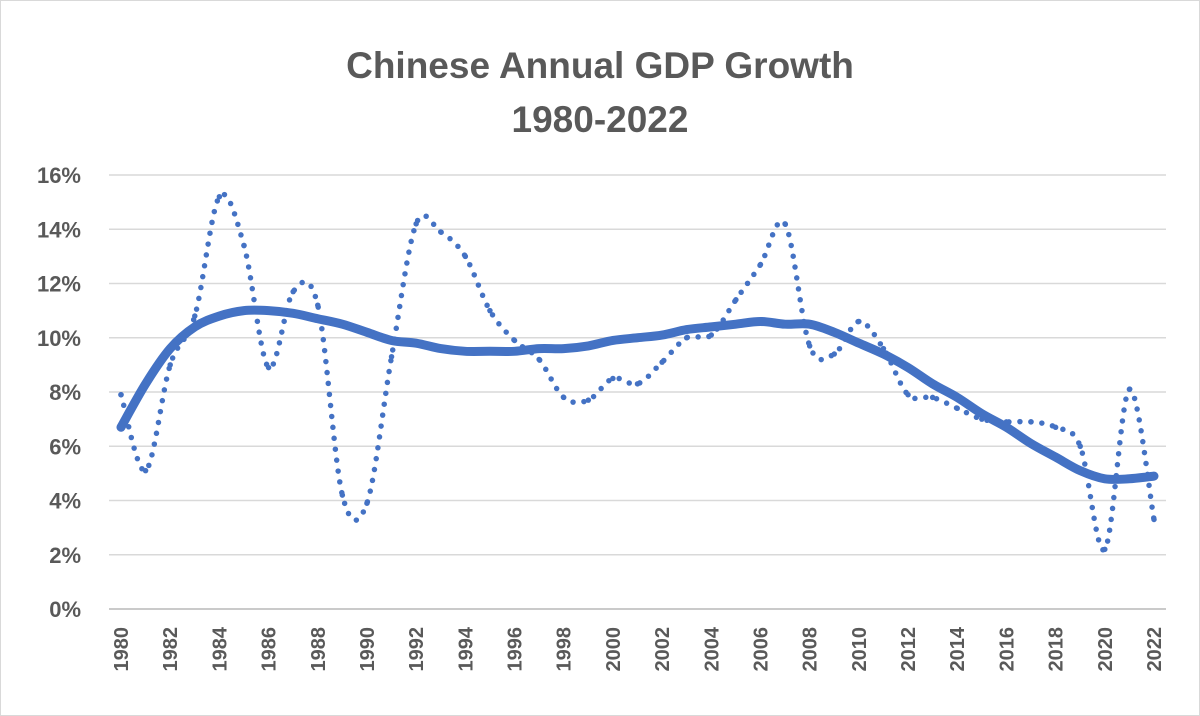 This screenshot has width=1200, height=716. I want to click on data-point-2020, so click(1105, 549).